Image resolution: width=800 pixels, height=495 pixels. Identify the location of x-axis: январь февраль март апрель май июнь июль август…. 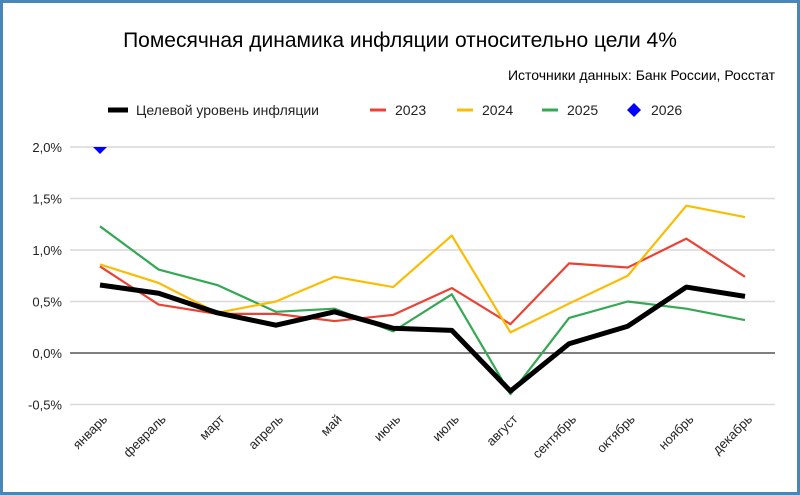
(413, 436).